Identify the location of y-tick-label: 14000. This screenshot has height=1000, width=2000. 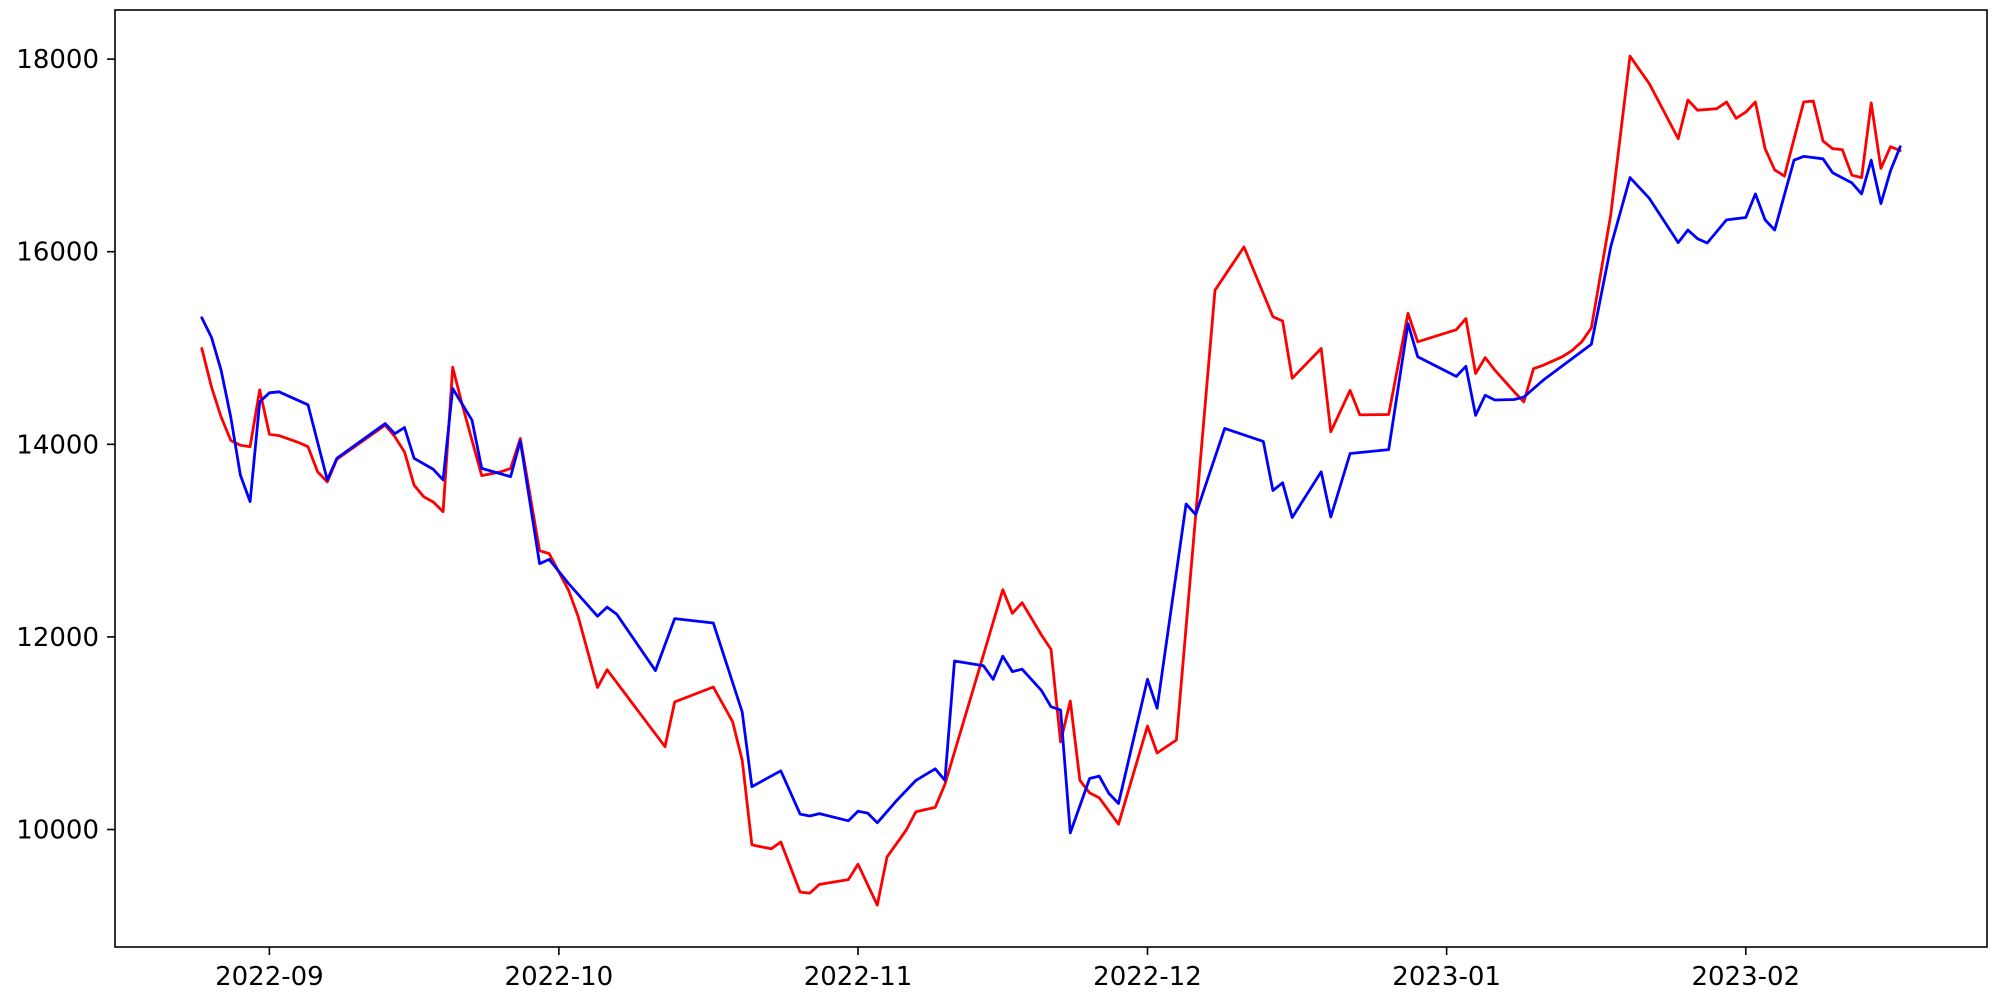
(57, 445).